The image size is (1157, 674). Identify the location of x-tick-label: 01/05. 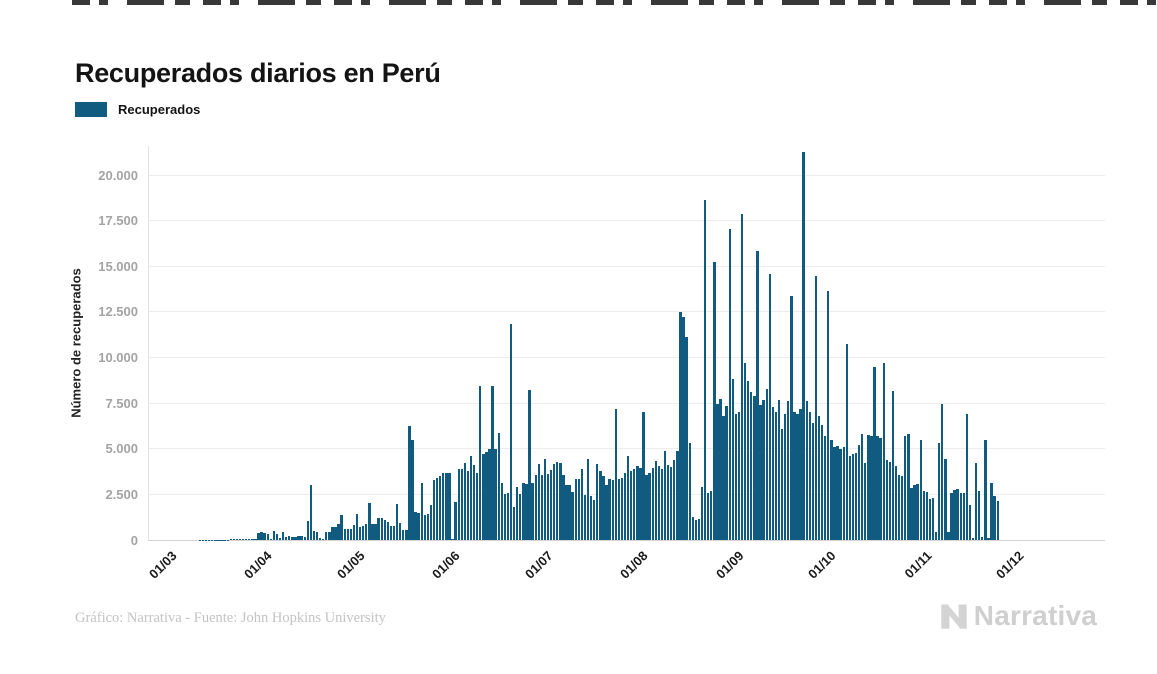
(350, 565).